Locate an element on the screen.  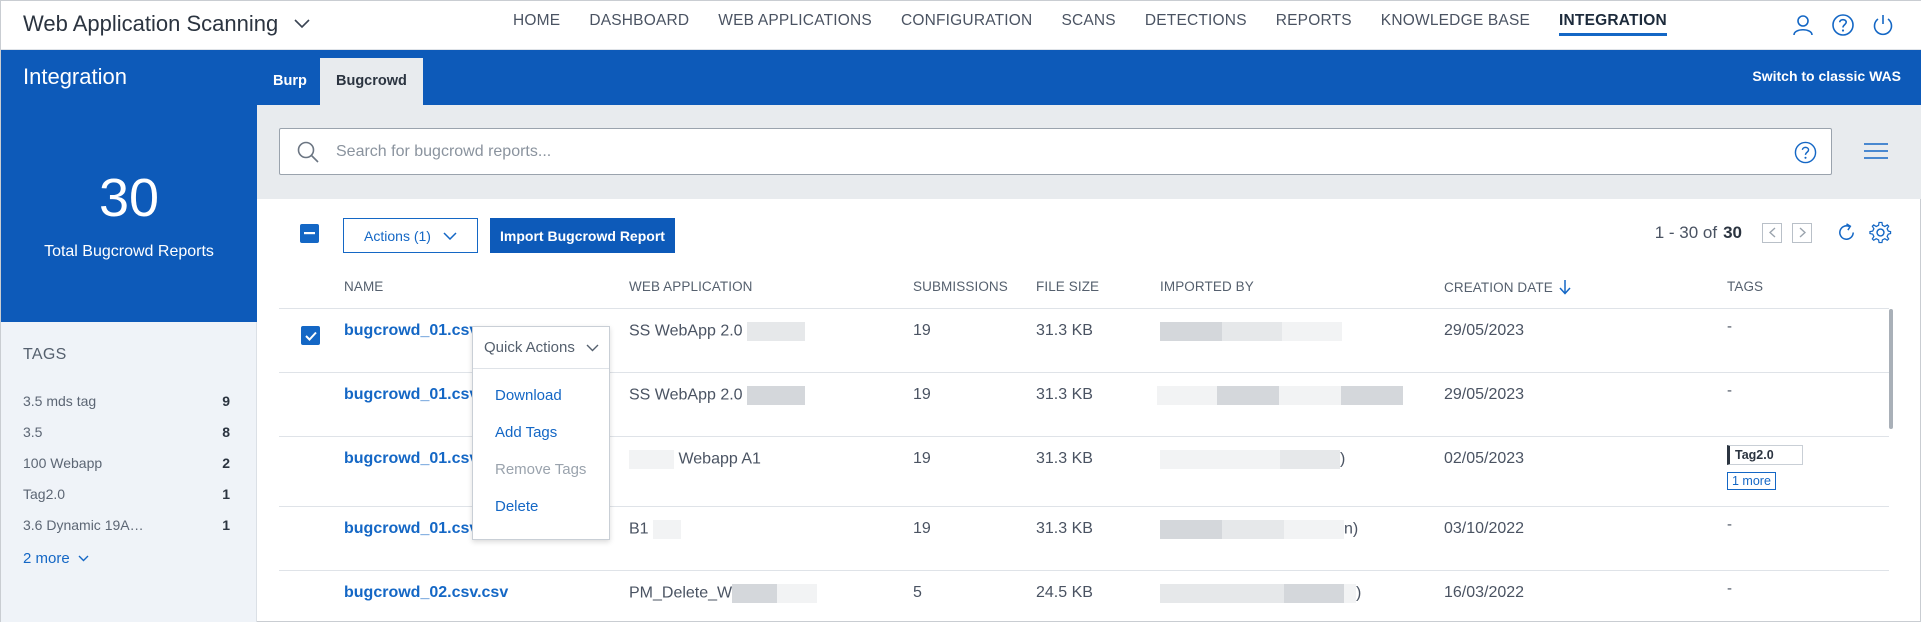
refresh-icon is located at coordinates (1846, 232).